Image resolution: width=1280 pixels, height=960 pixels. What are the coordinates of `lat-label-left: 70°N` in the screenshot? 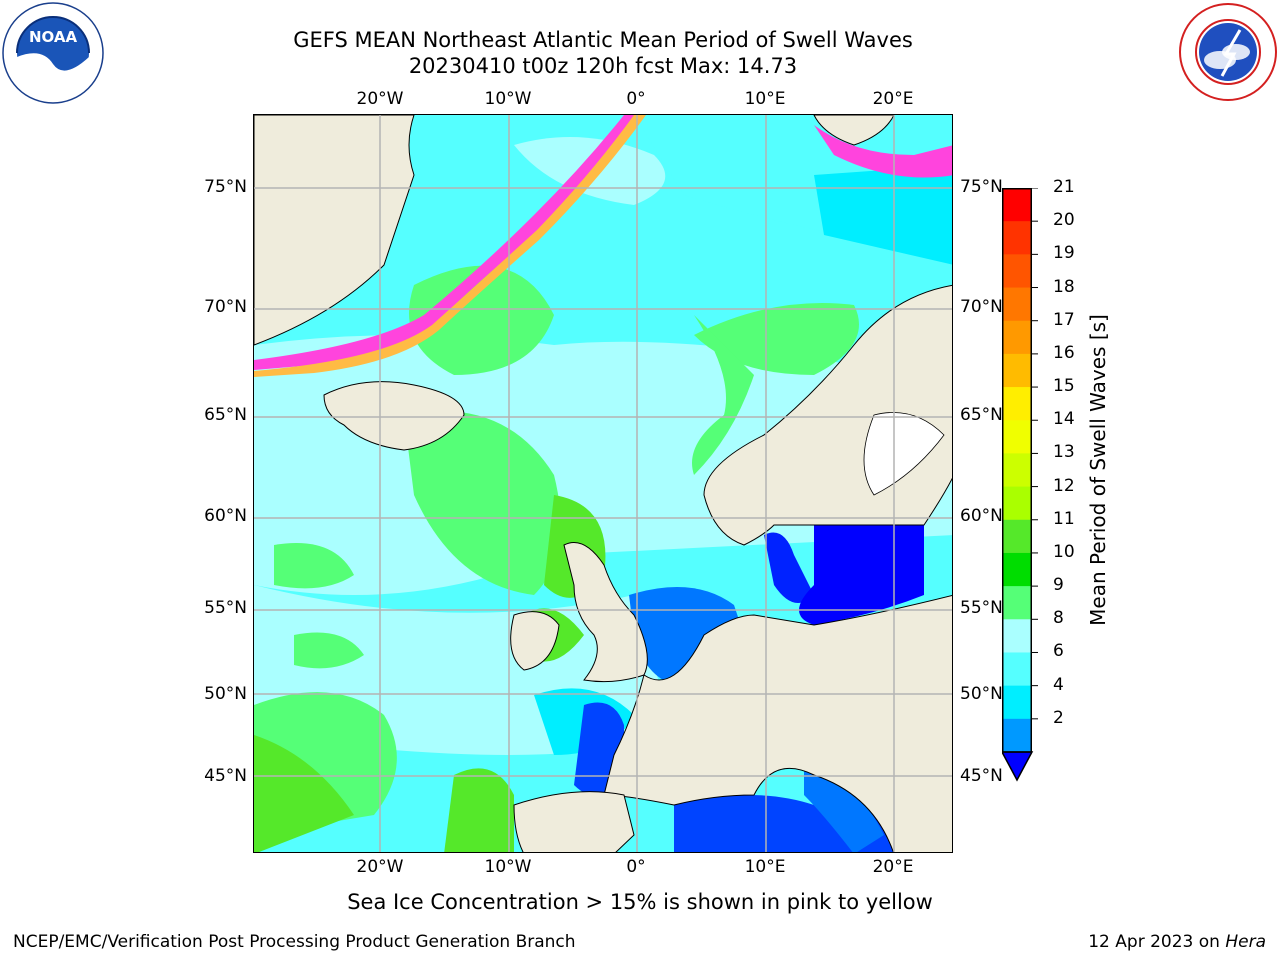 It's located at (225, 307).